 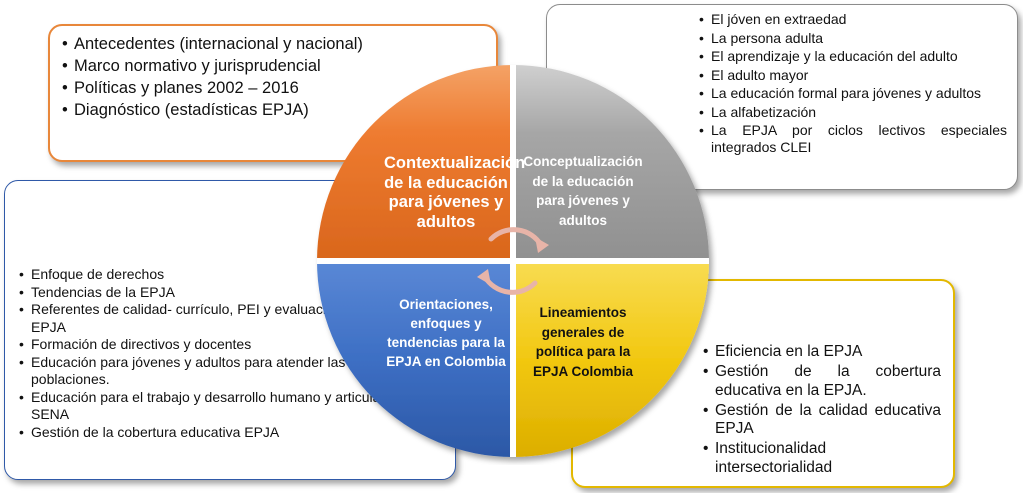 What do you see at coordinates (273, 110) in the screenshot?
I see `list-item: Diagnóstico (estadísticas EPJA)` at bounding box center [273, 110].